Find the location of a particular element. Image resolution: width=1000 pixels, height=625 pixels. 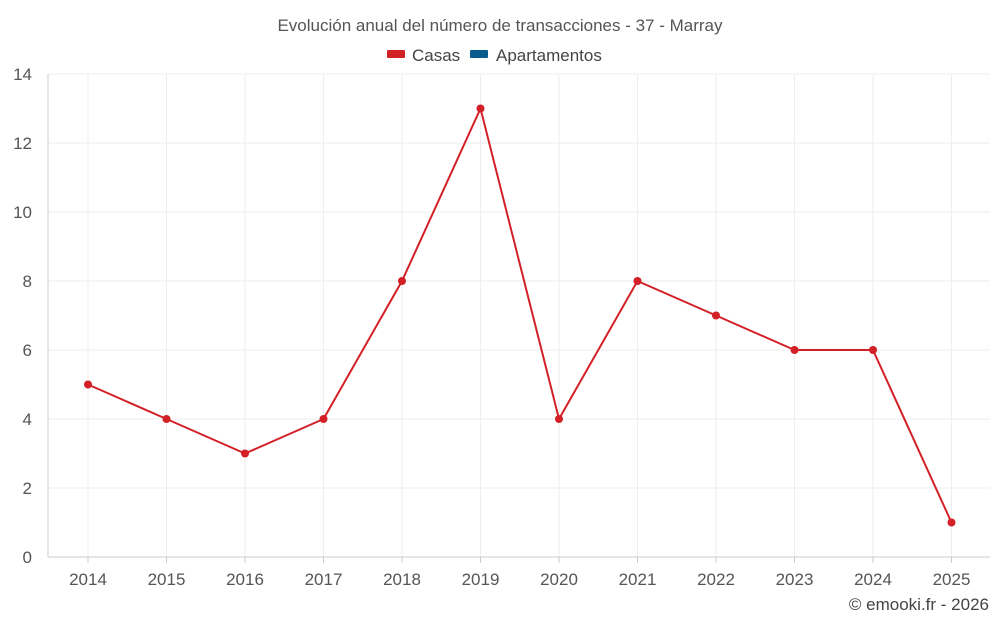

data-point-casas-2019 is located at coordinates (480, 108).